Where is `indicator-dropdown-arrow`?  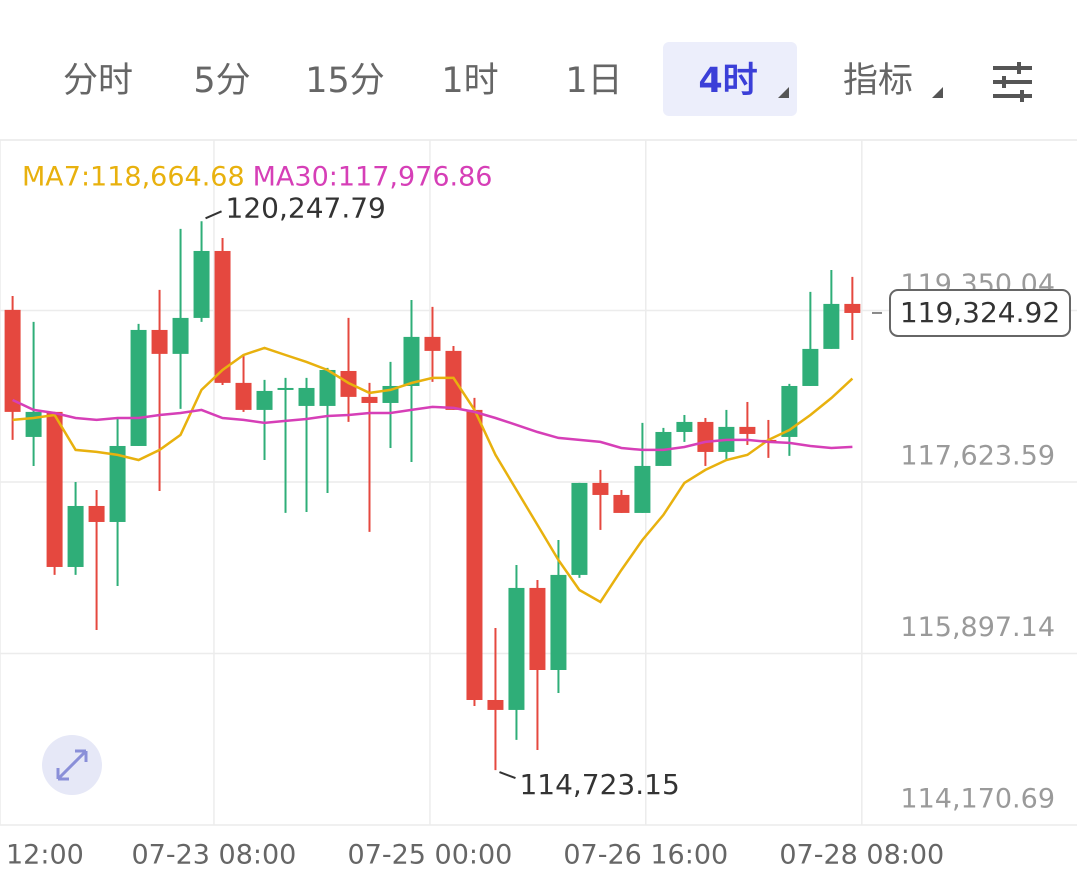 indicator-dropdown-arrow is located at coordinates (937, 92).